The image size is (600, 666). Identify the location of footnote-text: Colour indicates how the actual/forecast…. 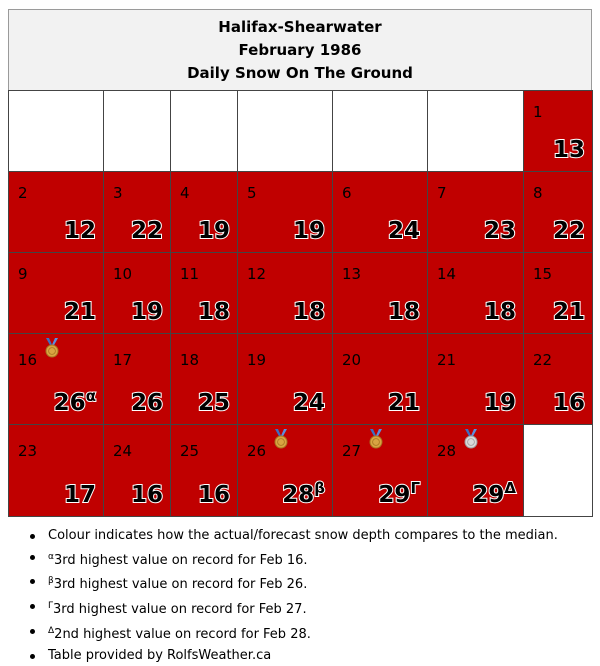
(303, 535).